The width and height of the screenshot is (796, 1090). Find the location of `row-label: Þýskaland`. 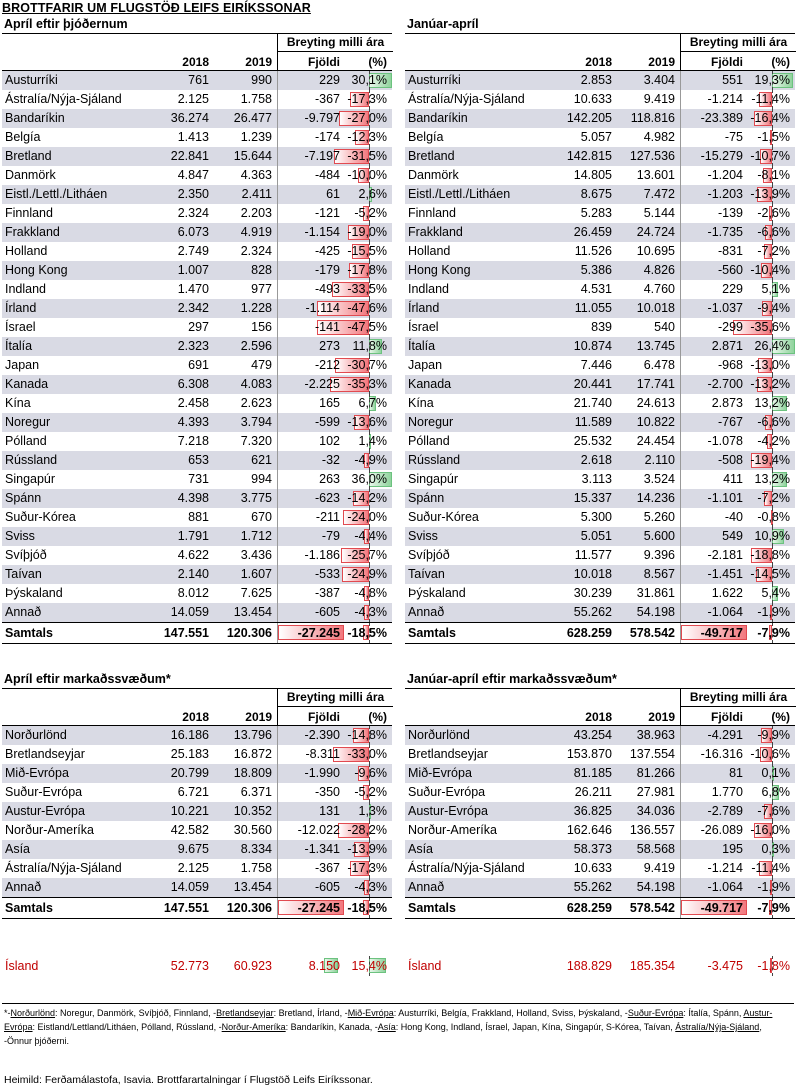

row-label: Þýskaland is located at coordinates (437, 593).